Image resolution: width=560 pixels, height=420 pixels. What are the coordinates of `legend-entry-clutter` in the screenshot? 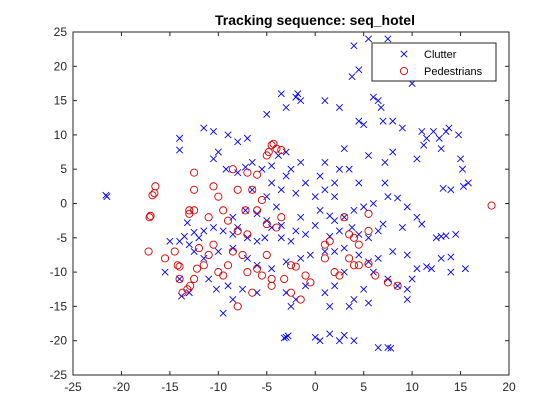 It's located at (404, 54).